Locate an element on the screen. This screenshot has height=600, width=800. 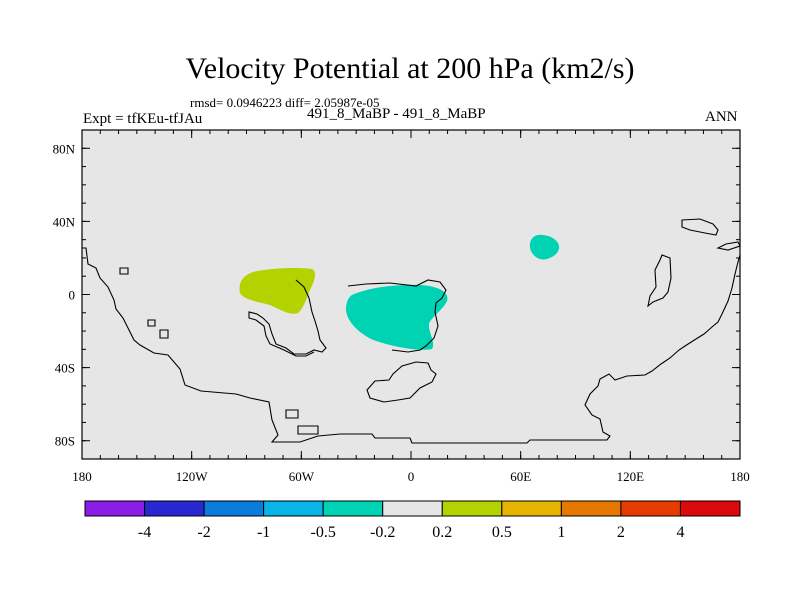
coastline-south-america is located at coordinates (287, 318).